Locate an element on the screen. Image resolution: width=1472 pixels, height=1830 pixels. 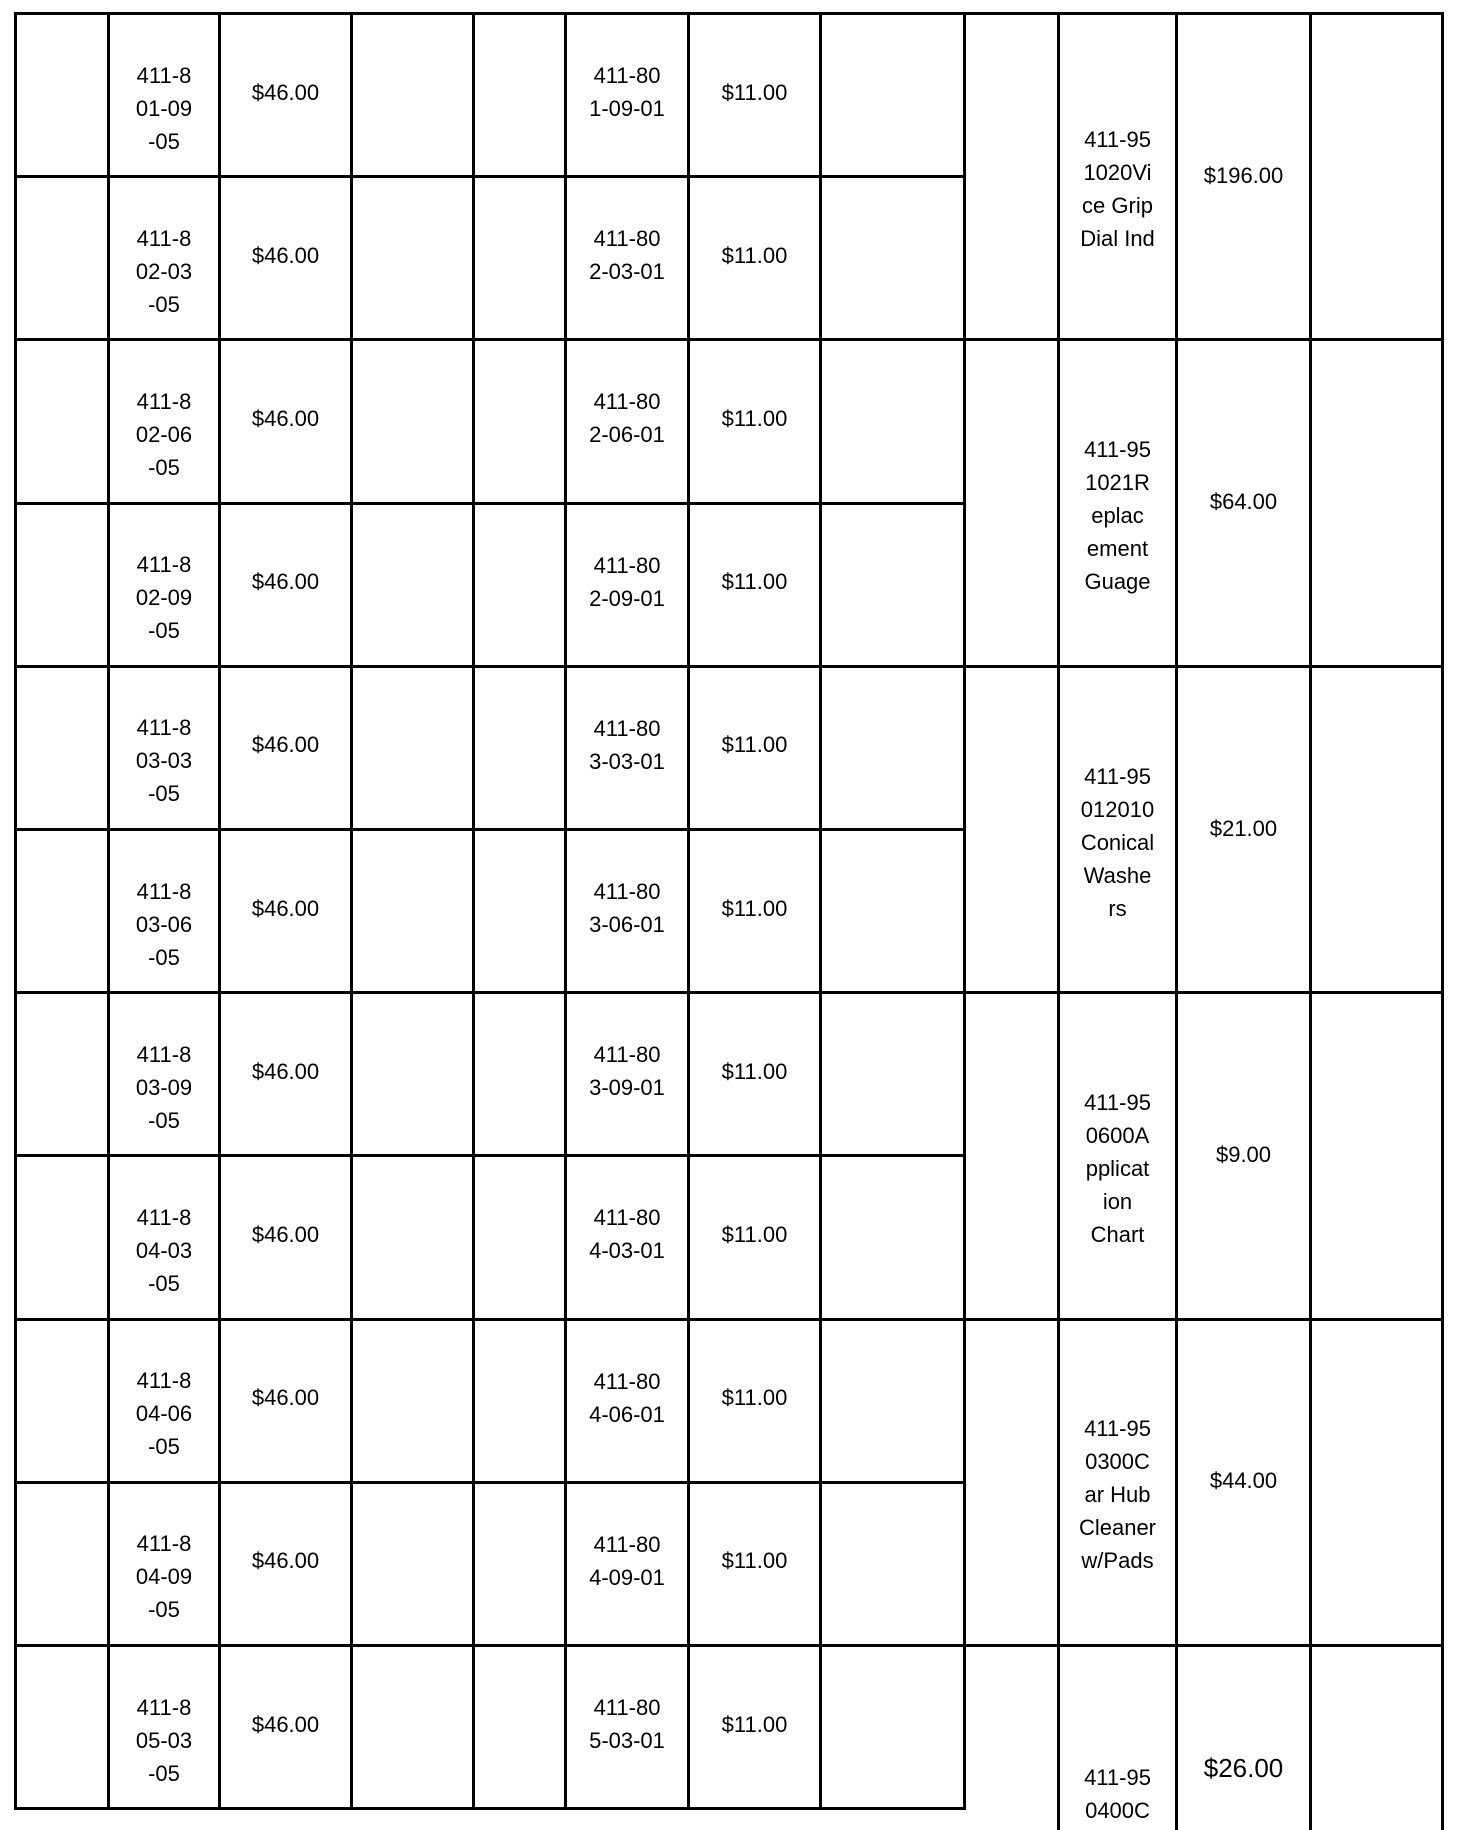
part-number-b: 411-80 4-09-01 is located at coordinates (627, 1561).